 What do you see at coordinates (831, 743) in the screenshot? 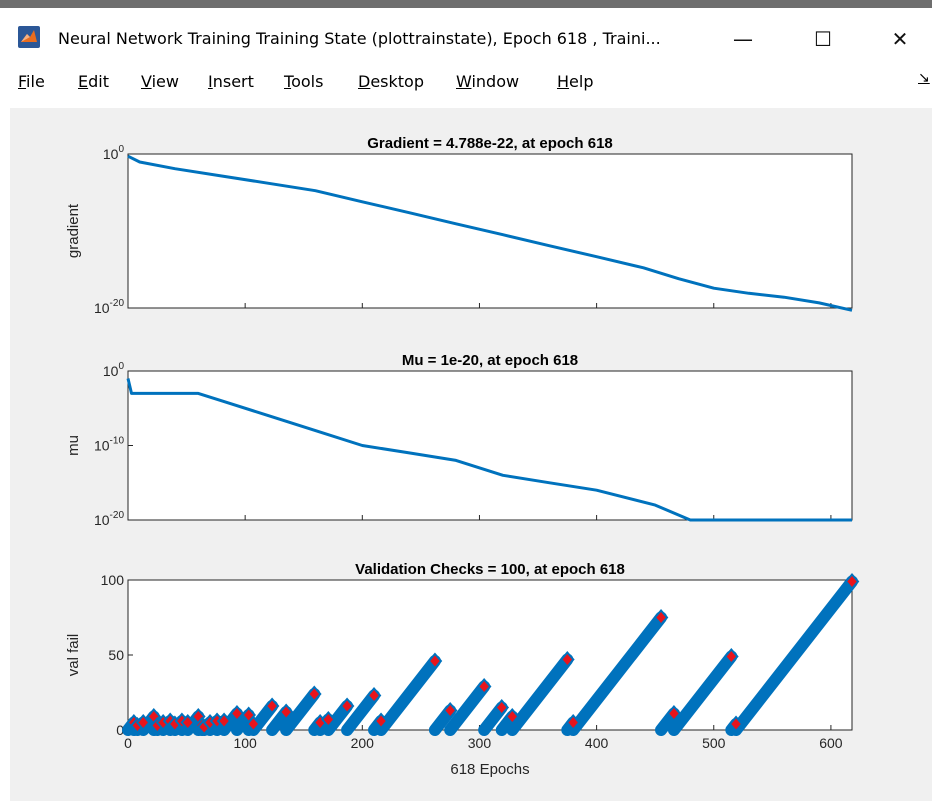
I see `x-tick-label: 600` at bounding box center [831, 743].